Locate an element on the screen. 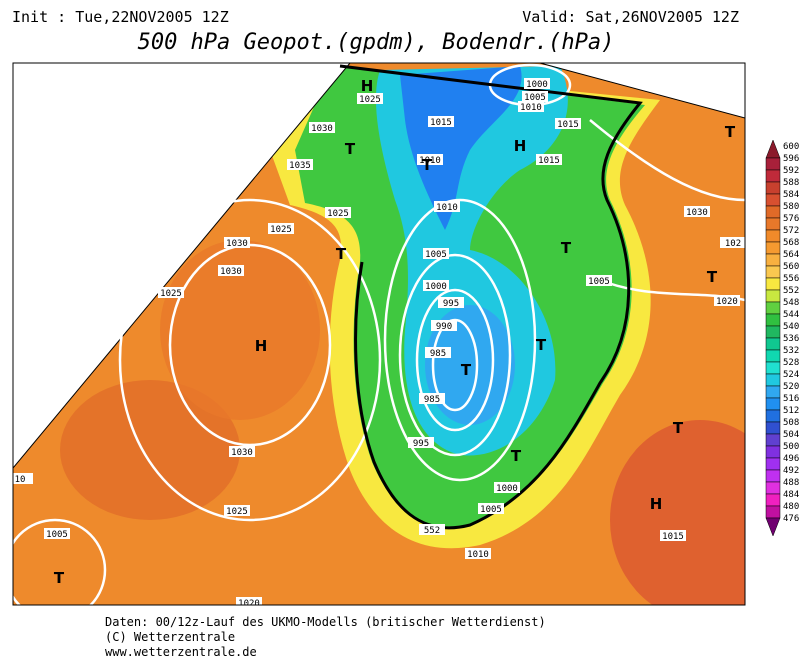 The height and width of the screenshot is (658, 802). colorbar-label: 552 is located at coordinates (791, 291).